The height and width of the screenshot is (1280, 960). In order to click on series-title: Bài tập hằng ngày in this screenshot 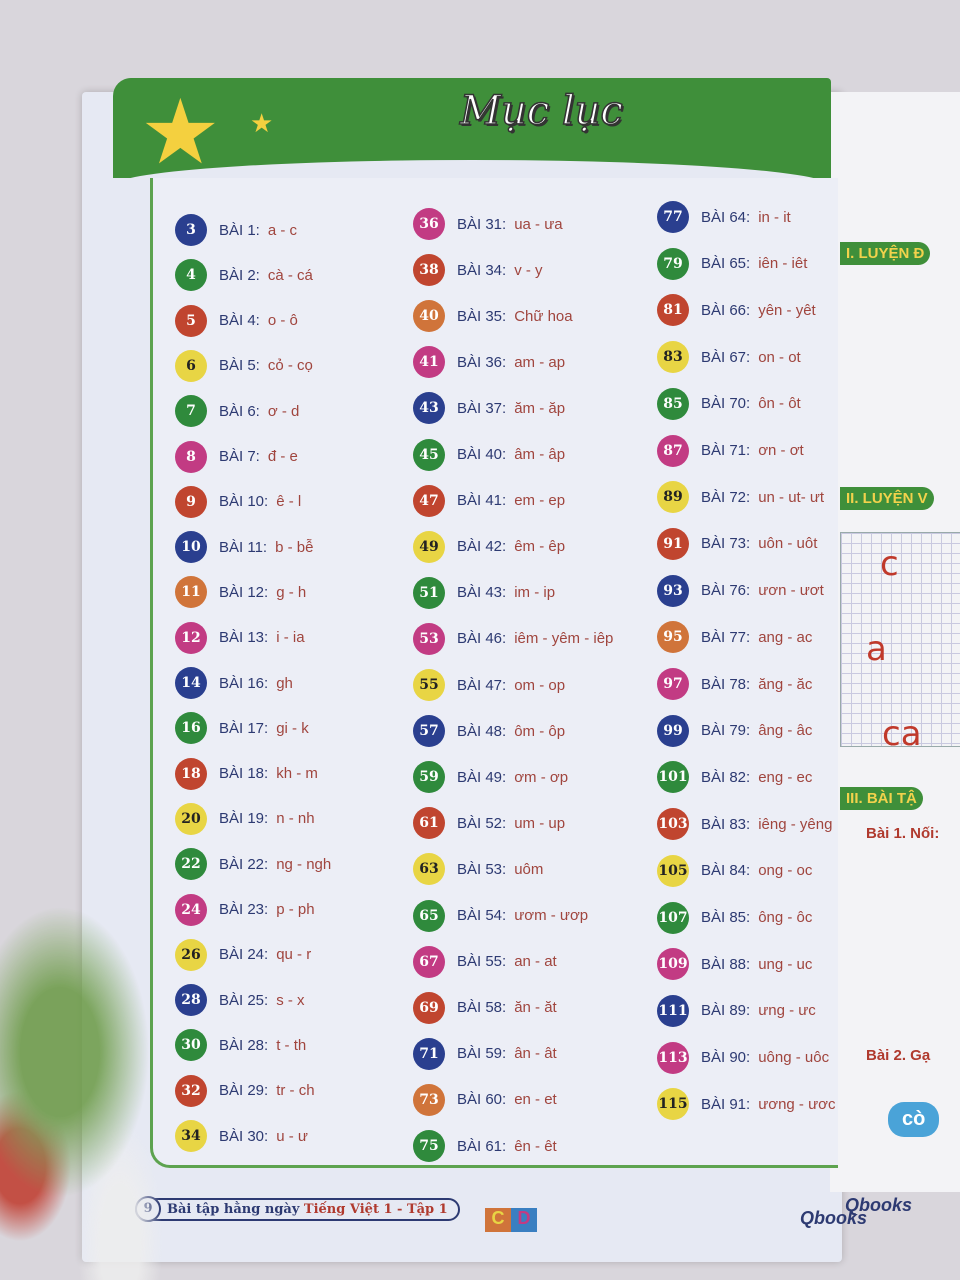, I will do `click(233, 1209)`.